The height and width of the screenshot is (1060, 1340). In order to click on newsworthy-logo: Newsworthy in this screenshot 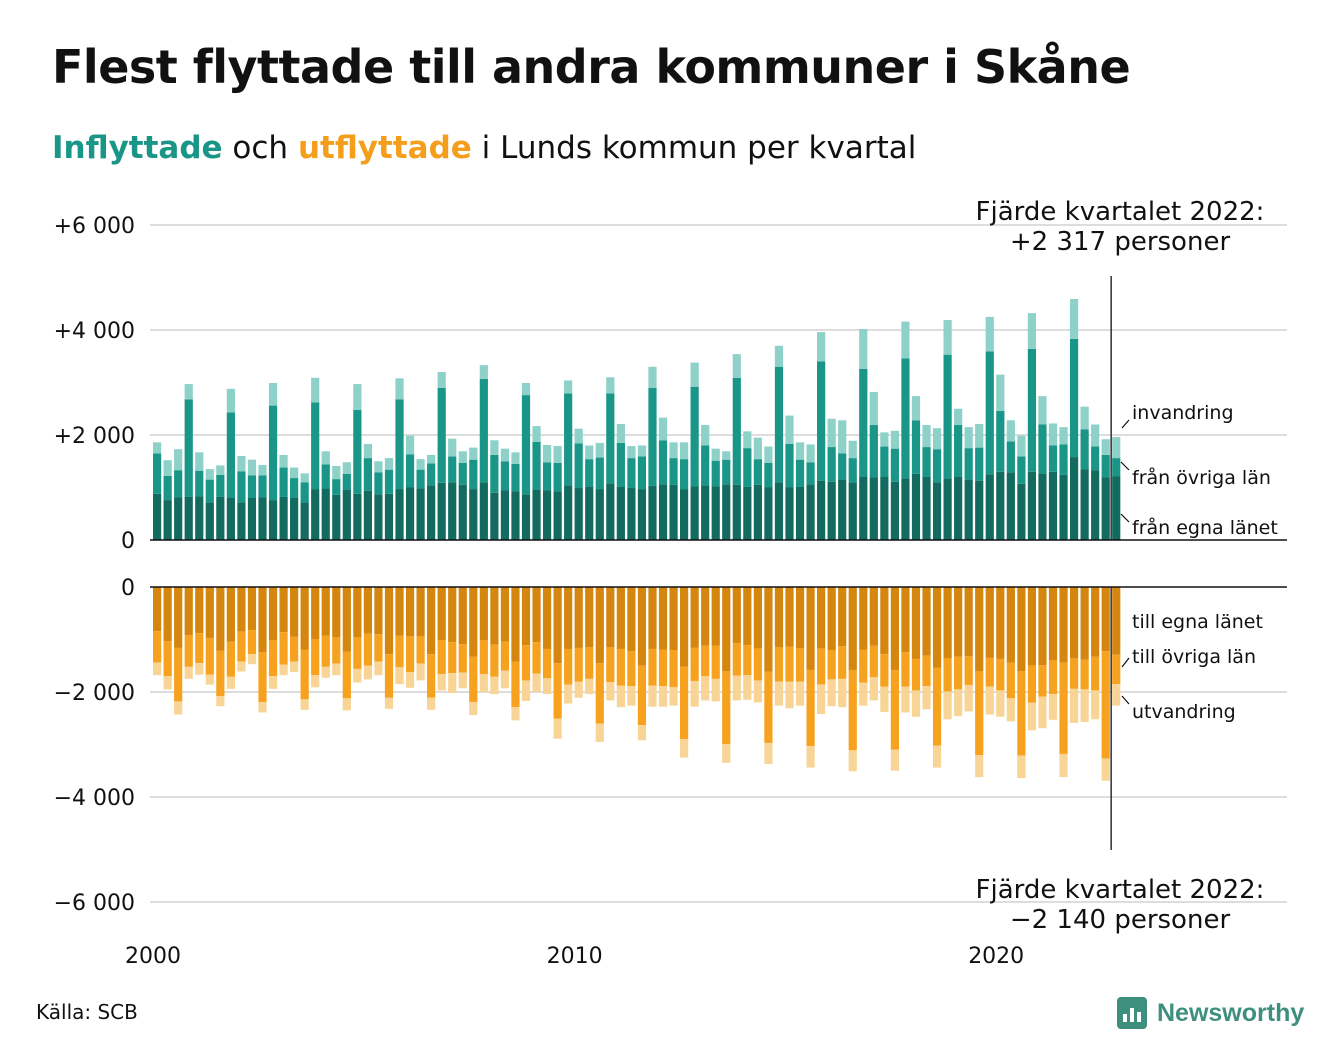, I will do `click(1210, 1013)`.